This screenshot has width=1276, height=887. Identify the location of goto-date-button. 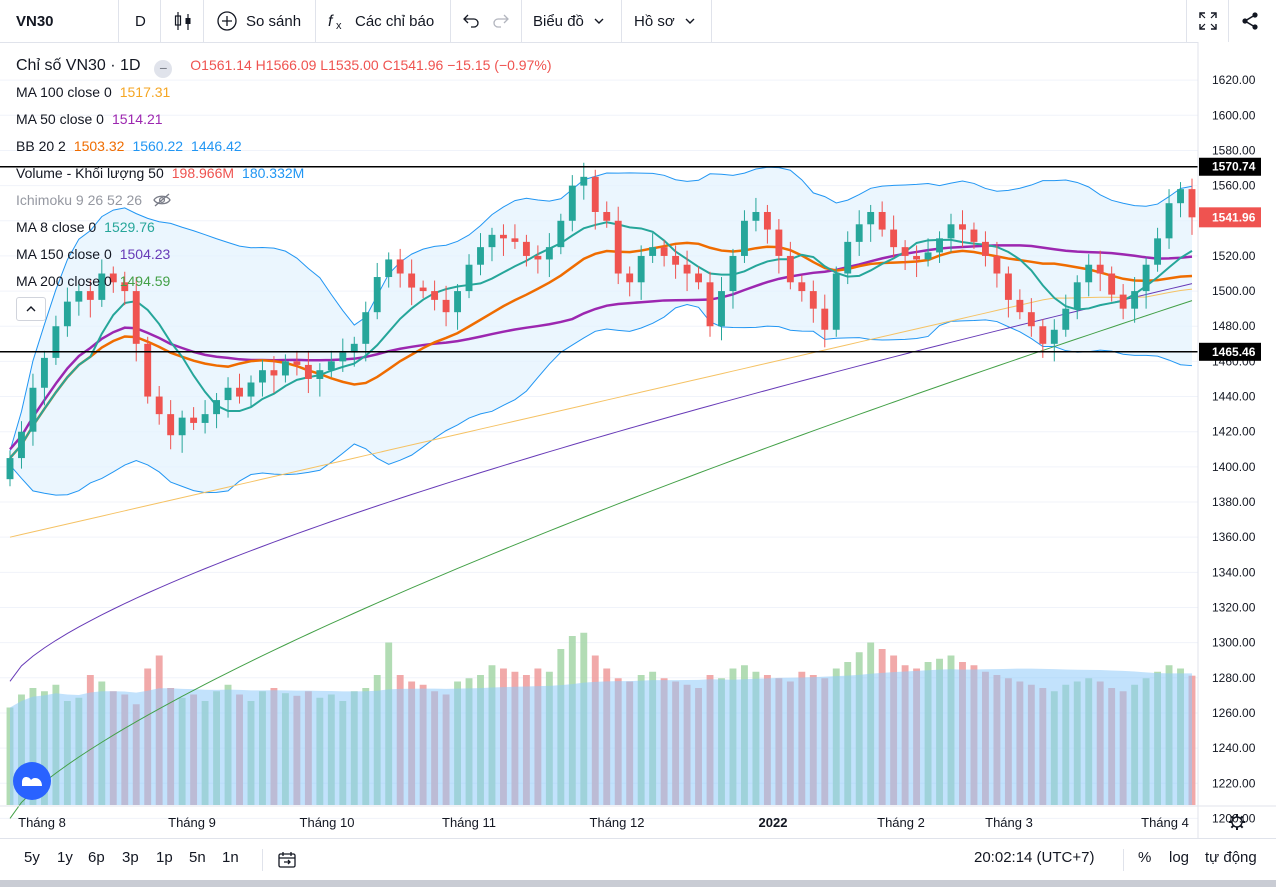
(287, 862).